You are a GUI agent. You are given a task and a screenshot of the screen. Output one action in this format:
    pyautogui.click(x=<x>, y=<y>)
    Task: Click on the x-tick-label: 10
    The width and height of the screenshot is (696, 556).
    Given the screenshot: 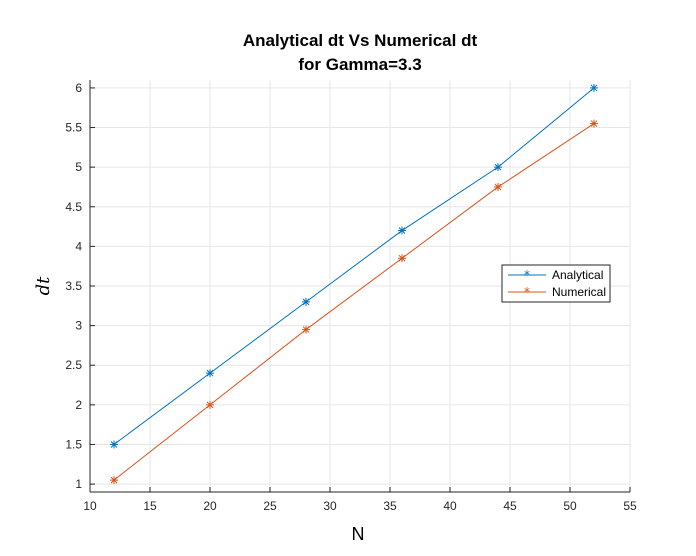 What is the action you would take?
    pyautogui.click(x=90, y=506)
    